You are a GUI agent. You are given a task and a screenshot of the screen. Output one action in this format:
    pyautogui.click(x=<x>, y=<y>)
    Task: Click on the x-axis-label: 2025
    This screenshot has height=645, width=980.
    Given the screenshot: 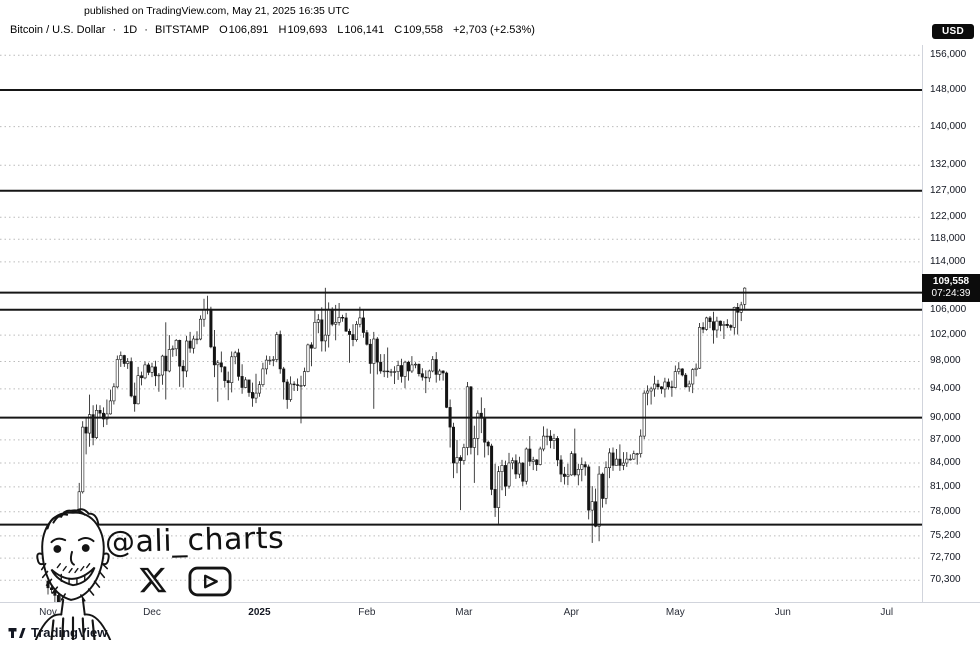 What is the action you would take?
    pyautogui.click(x=259, y=612)
    